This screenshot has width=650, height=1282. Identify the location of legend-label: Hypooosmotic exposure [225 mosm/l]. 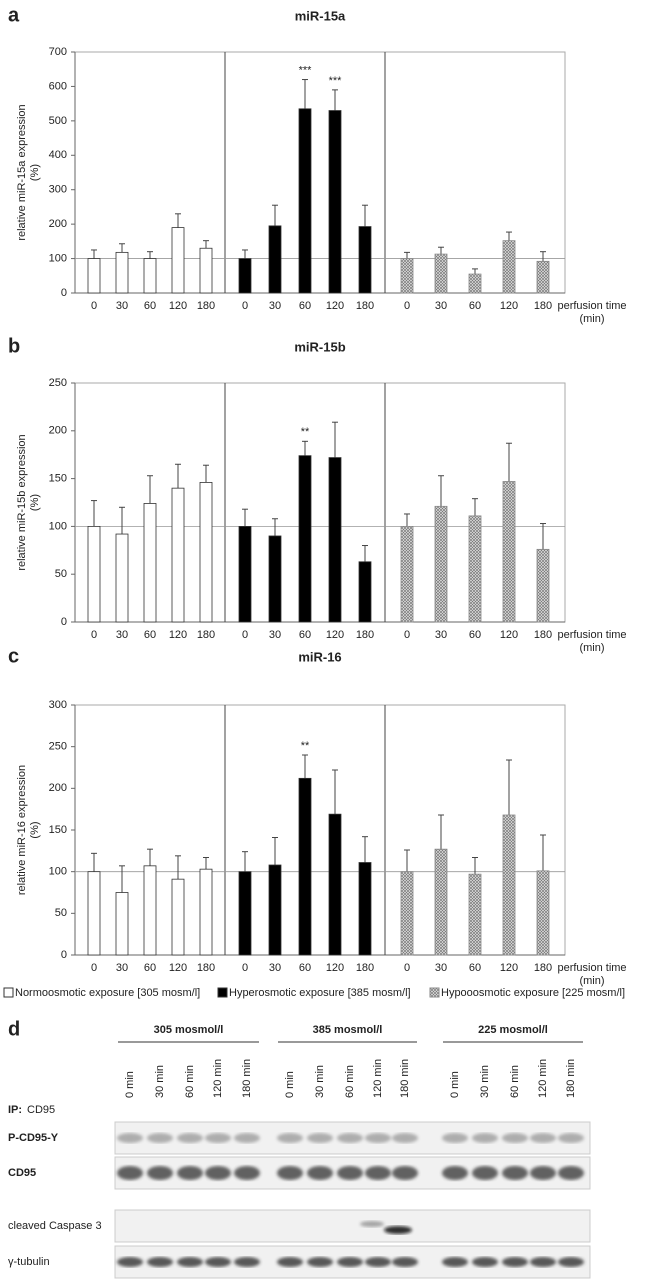
(533, 993).